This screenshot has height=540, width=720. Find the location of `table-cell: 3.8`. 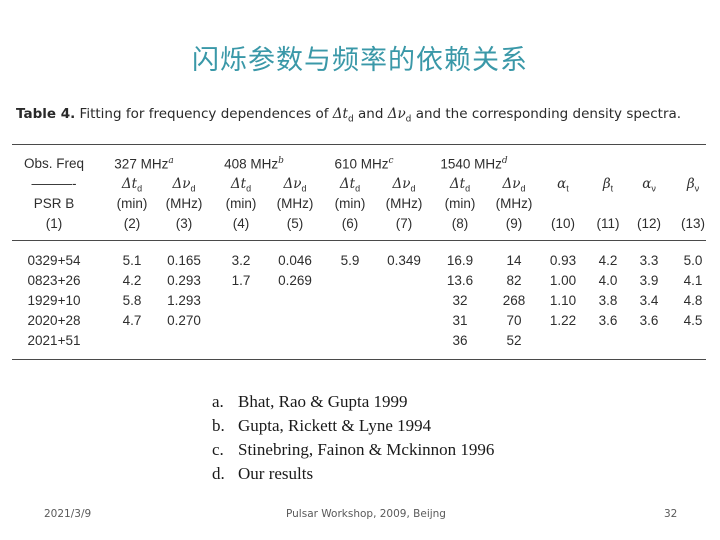

table-cell: 3.8 is located at coordinates (608, 300).